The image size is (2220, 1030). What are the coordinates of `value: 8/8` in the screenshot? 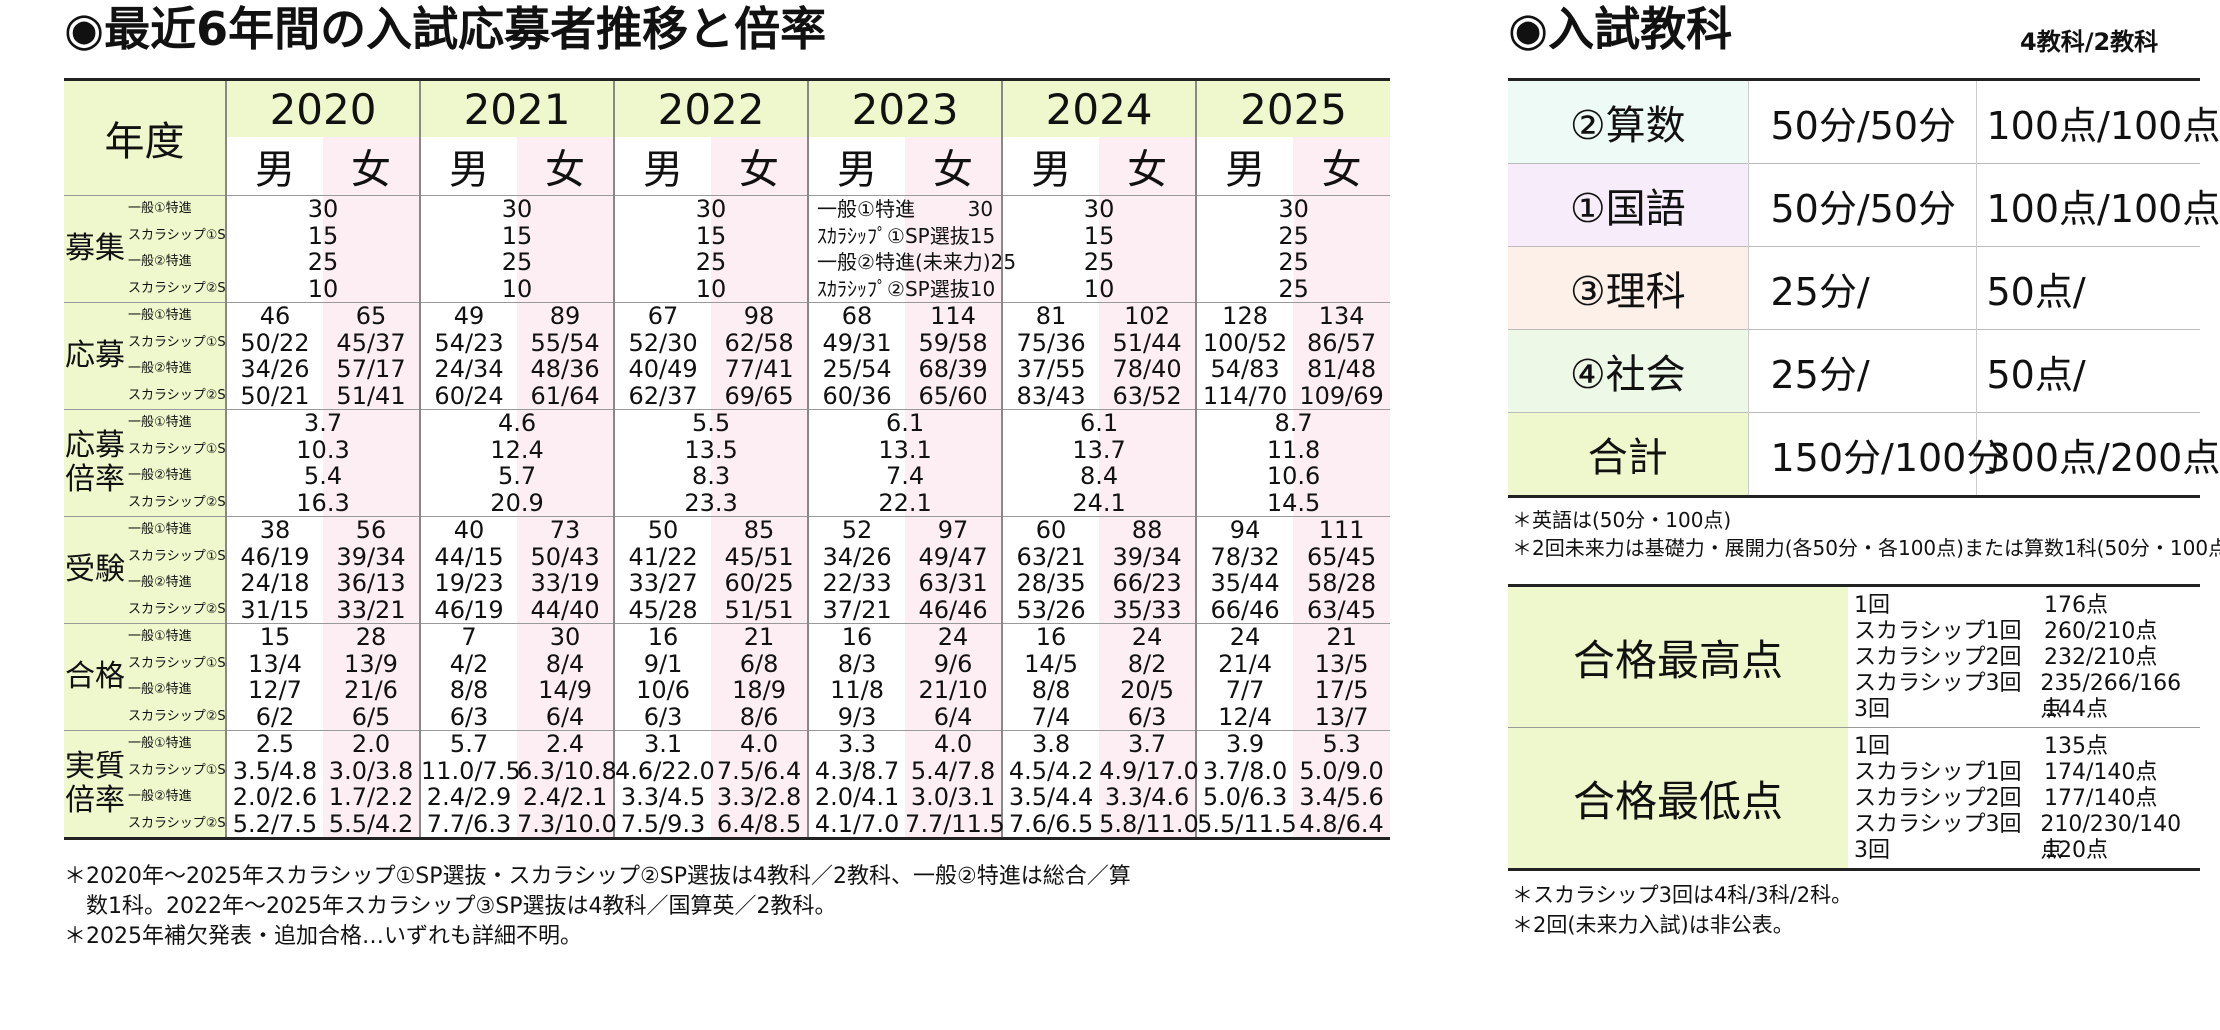 It's located at (469, 690).